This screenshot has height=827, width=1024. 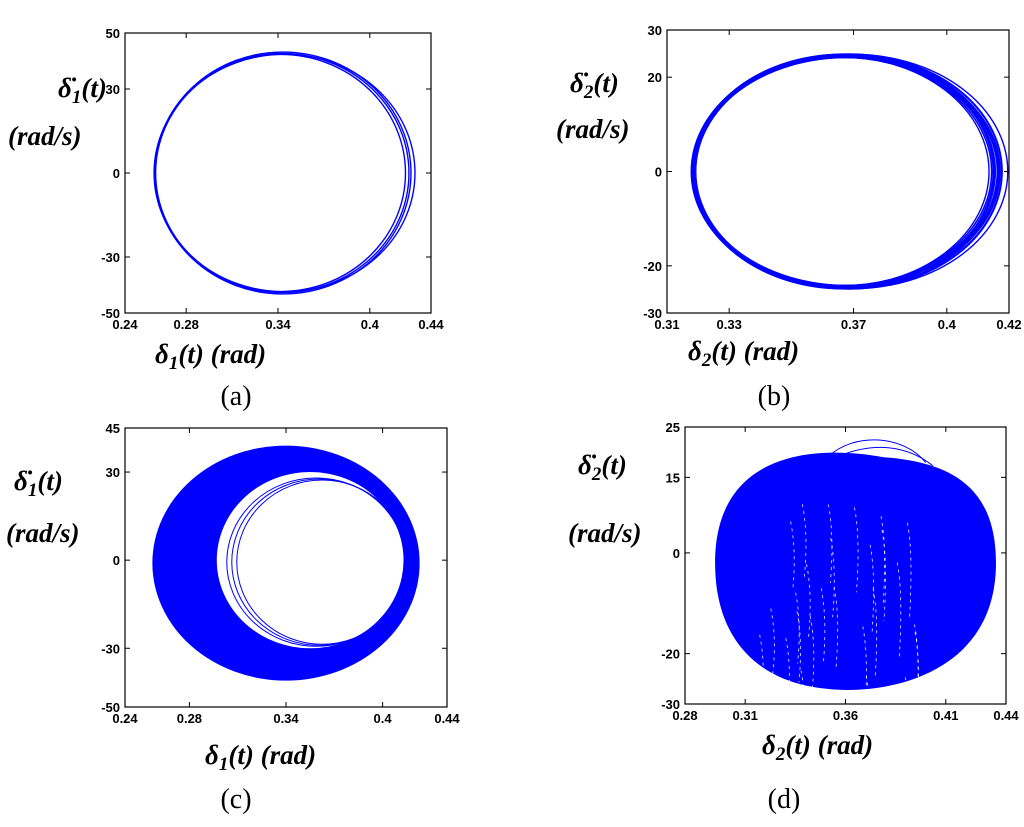 I want to click on x-tick-label: 0.41, so click(x=945, y=715).